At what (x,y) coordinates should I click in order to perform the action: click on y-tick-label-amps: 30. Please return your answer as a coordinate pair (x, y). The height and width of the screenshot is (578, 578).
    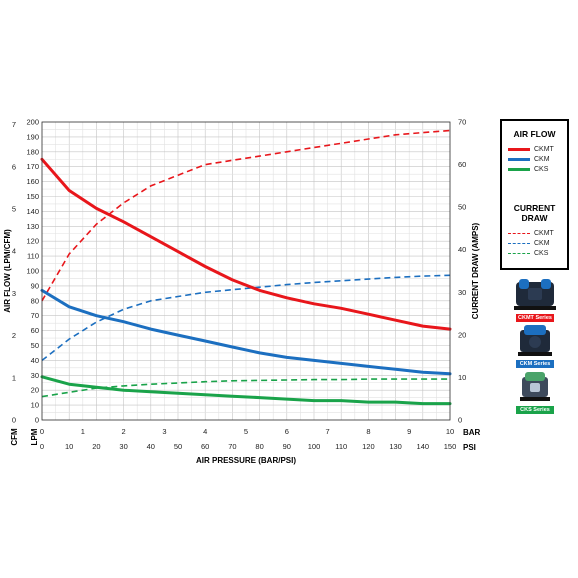
    Looking at the image, I should click on (462, 292).